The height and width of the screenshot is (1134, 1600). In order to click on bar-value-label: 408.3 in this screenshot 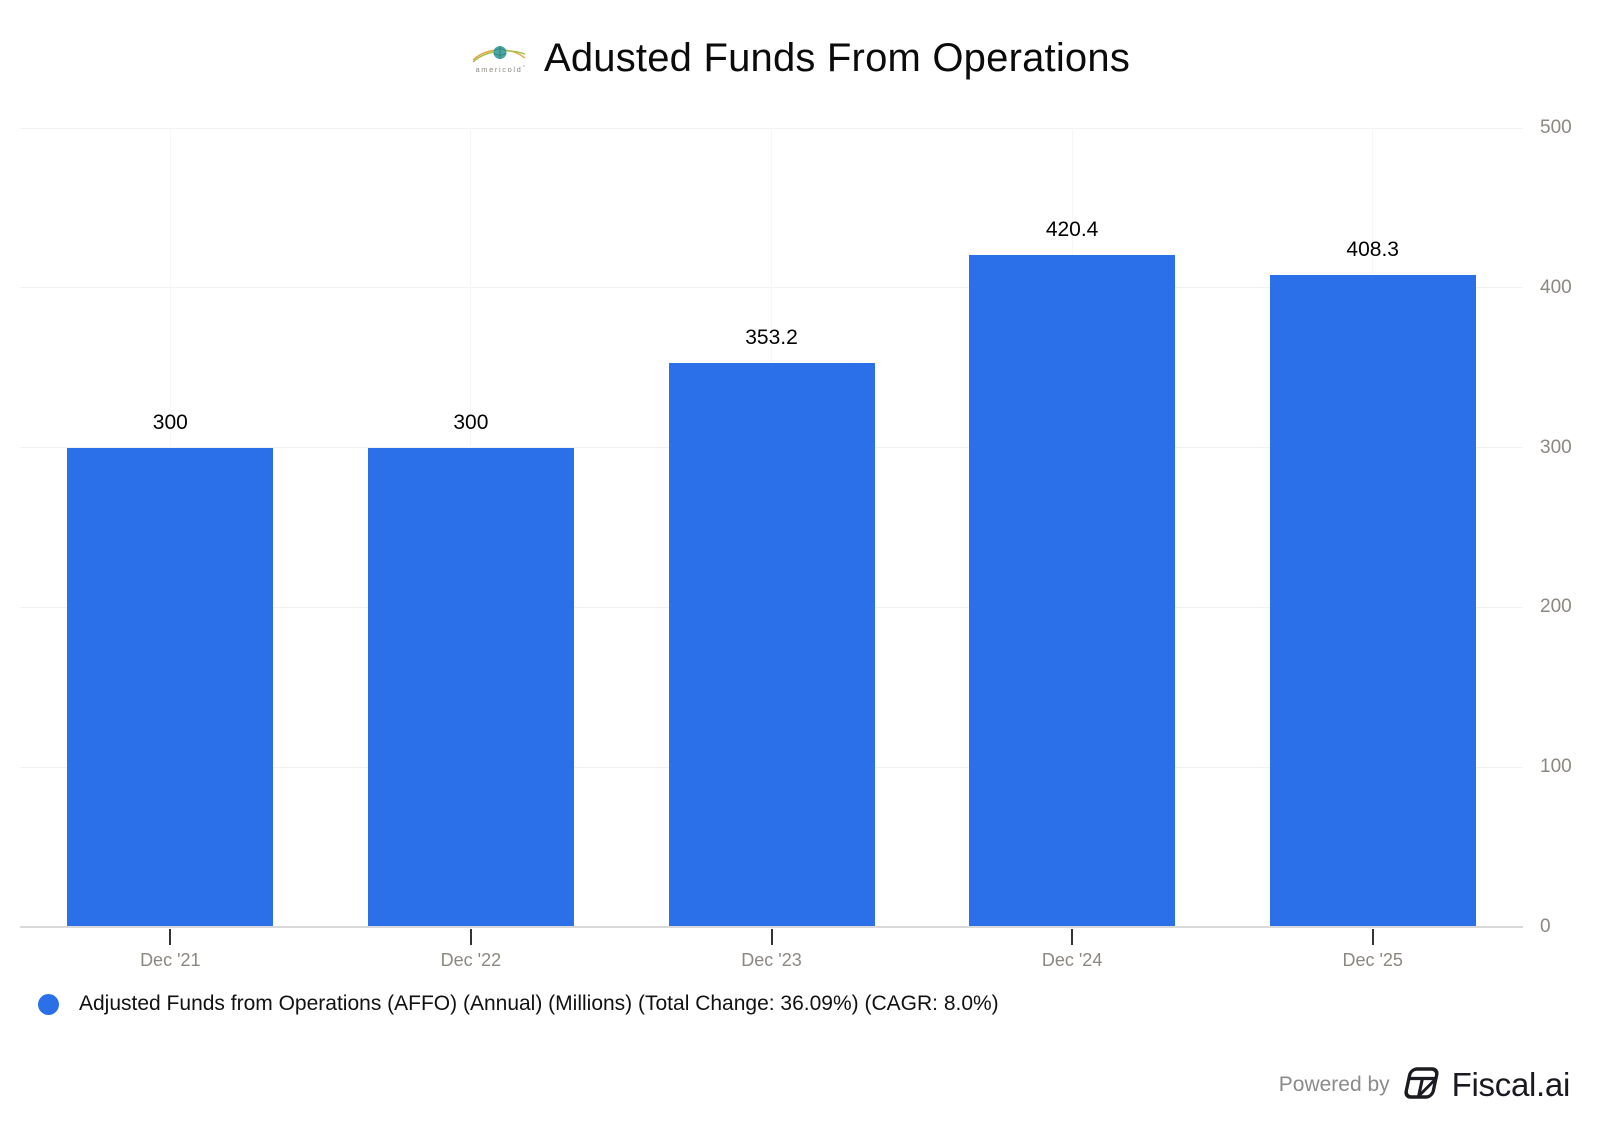, I will do `click(1372, 249)`.